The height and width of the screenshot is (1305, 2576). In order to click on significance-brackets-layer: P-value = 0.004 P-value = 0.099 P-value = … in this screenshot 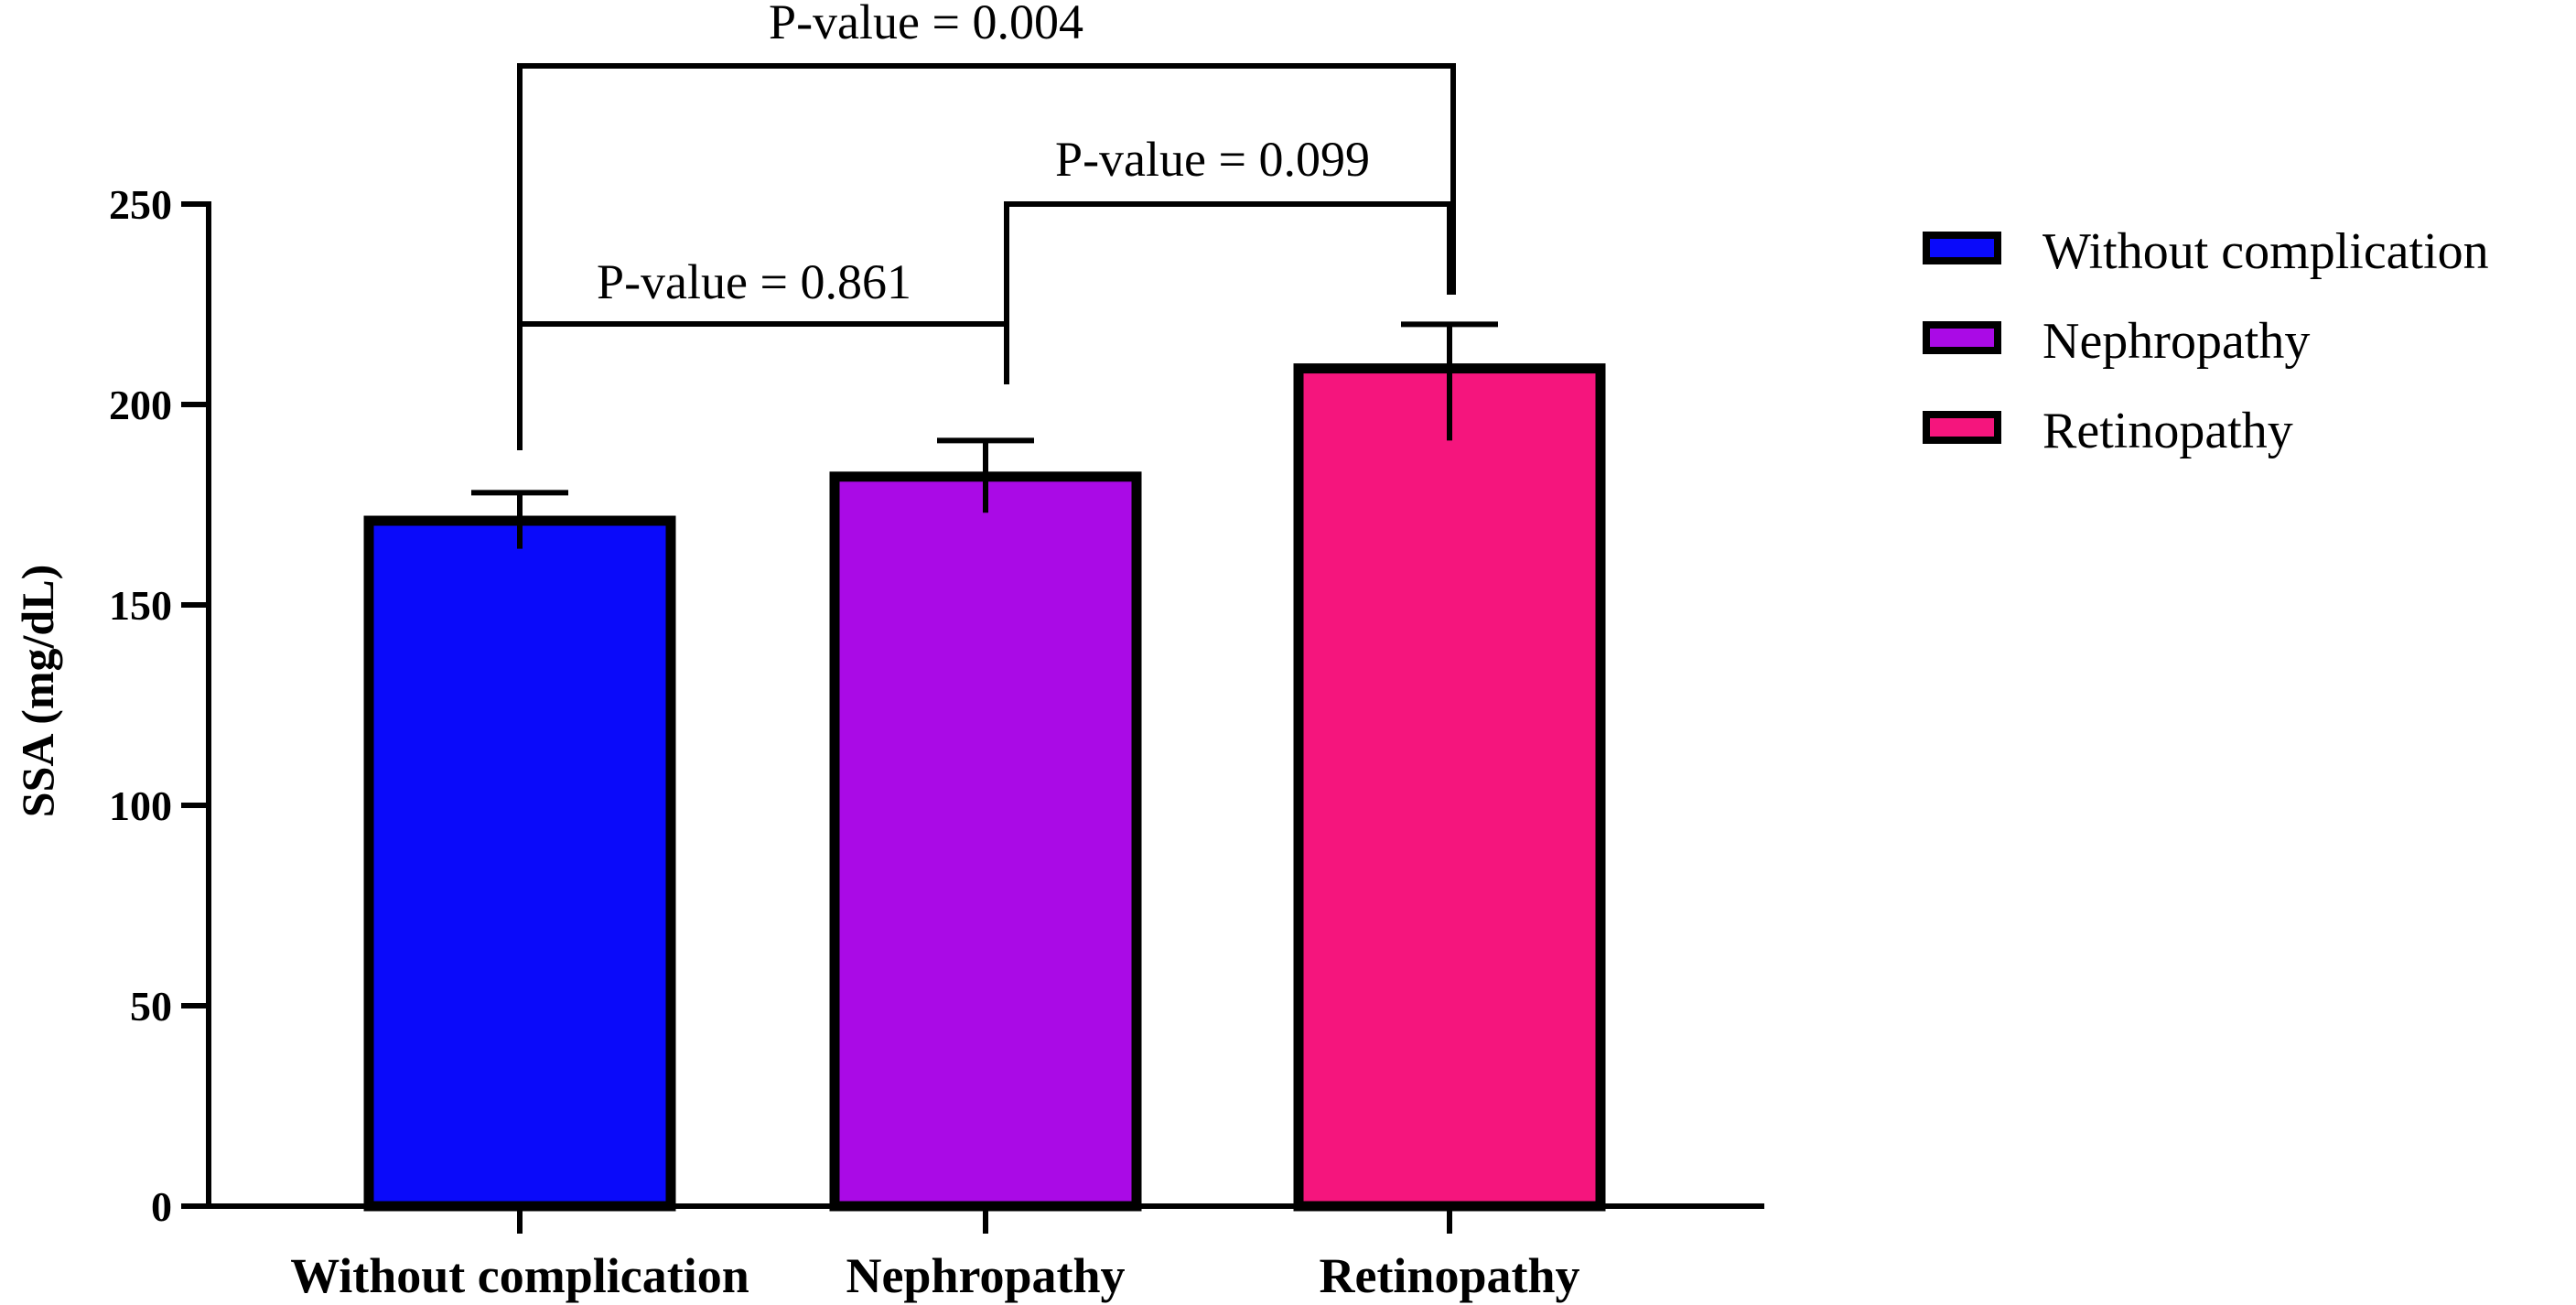, I will do `click(987, 225)`.